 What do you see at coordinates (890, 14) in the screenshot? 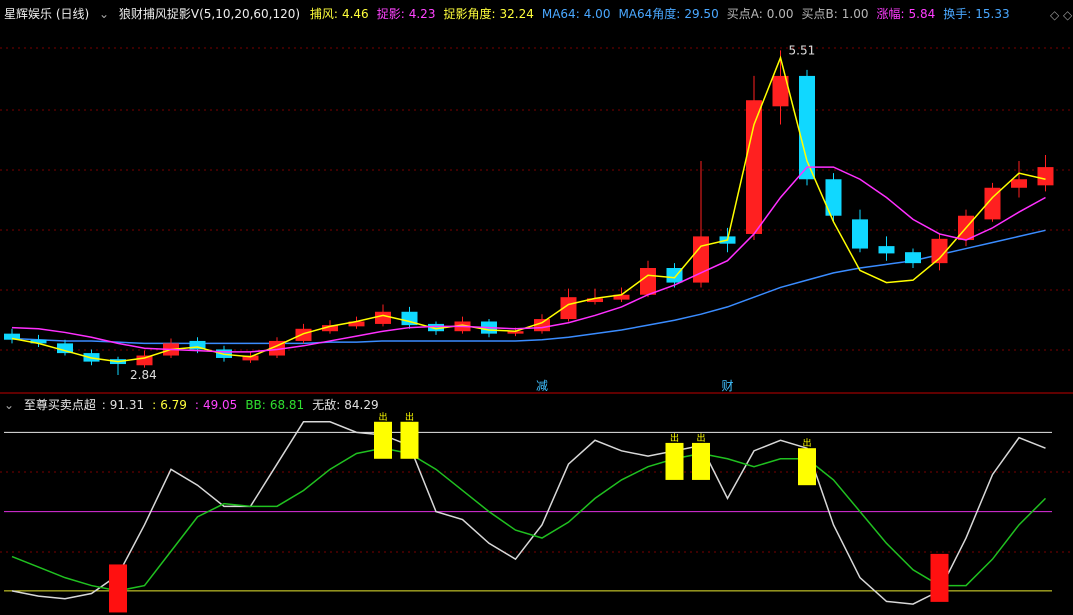
I see `item-label: 涨幅:` at bounding box center [890, 14].